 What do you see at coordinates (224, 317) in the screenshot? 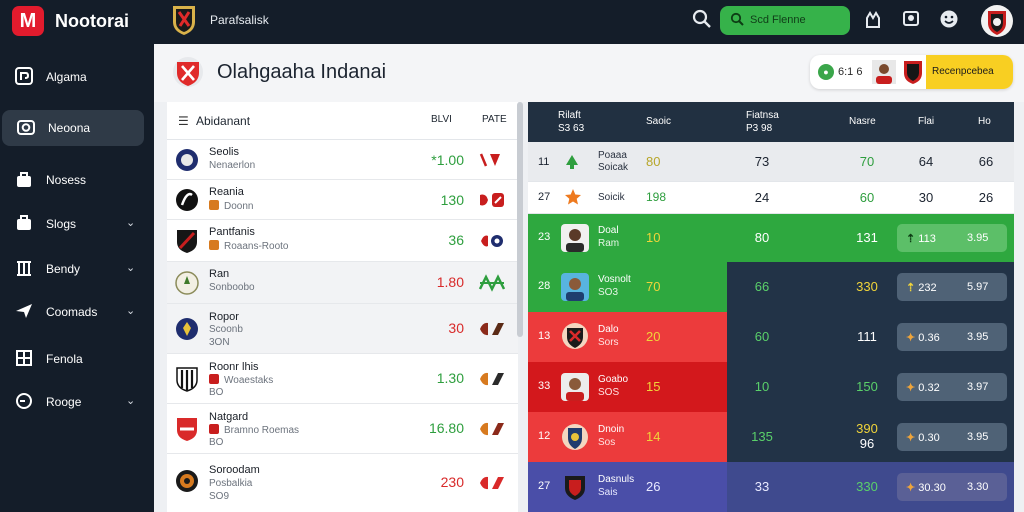
I see `team-name: Ropor` at bounding box center [224, 317].